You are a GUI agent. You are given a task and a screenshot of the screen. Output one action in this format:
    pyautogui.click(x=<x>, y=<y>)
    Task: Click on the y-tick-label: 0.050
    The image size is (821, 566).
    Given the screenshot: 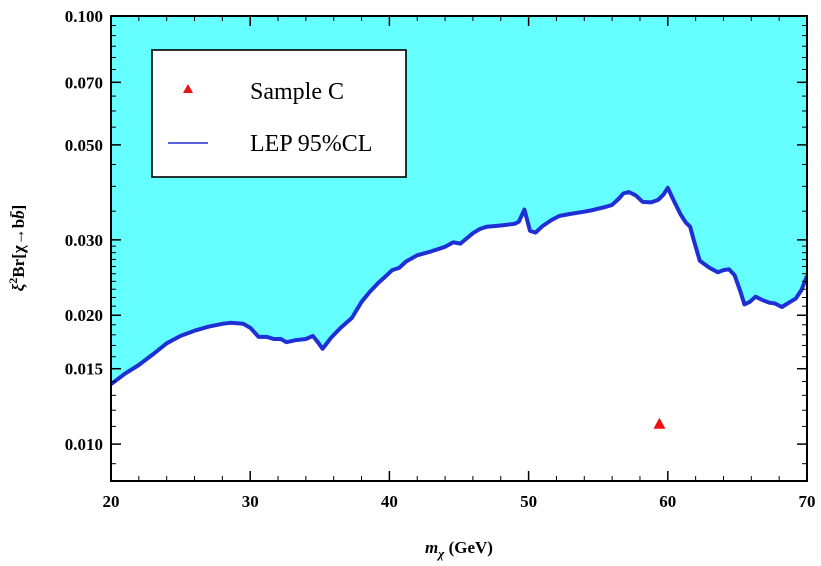 What is the action you would take?
    pyautogui.click(x=84, y=145)
    